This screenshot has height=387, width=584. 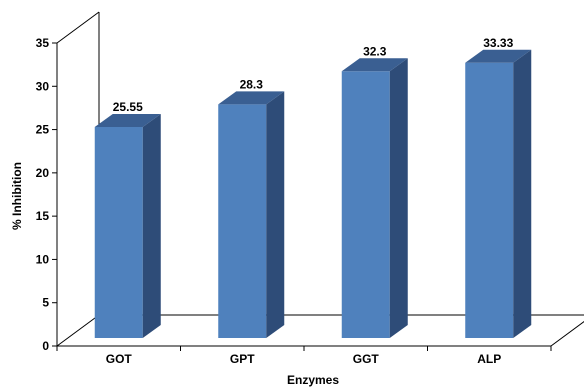 What do you see at coordinates (498, 43) in the screenshot?
I see `bar-value-label: 33.33` at bounding box center [498, 43].